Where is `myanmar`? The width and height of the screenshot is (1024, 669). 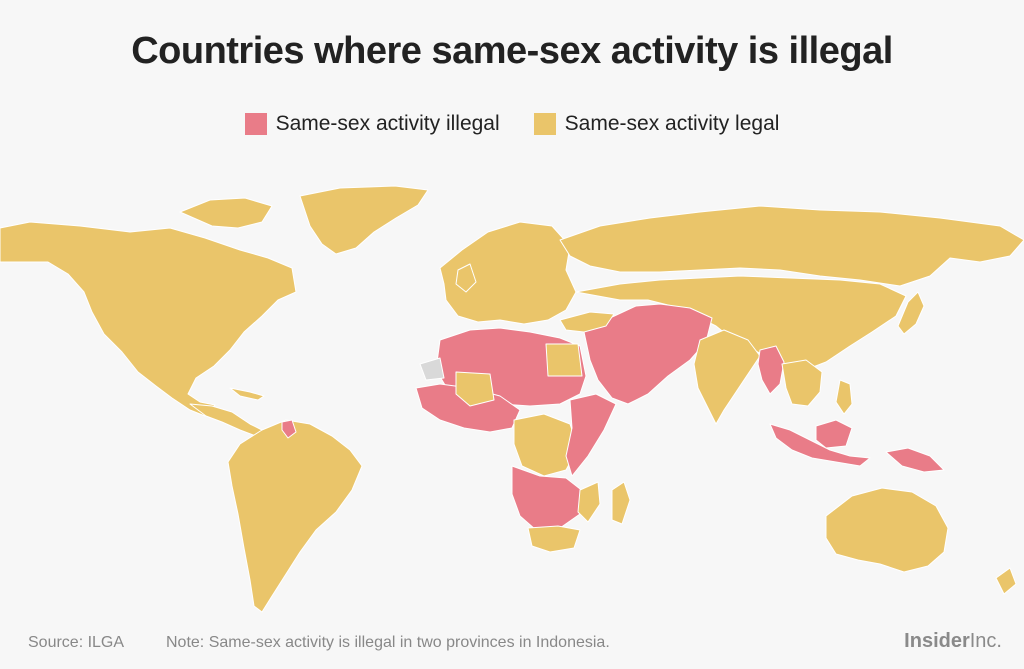 myanmar is located at coordinates (771, 370).